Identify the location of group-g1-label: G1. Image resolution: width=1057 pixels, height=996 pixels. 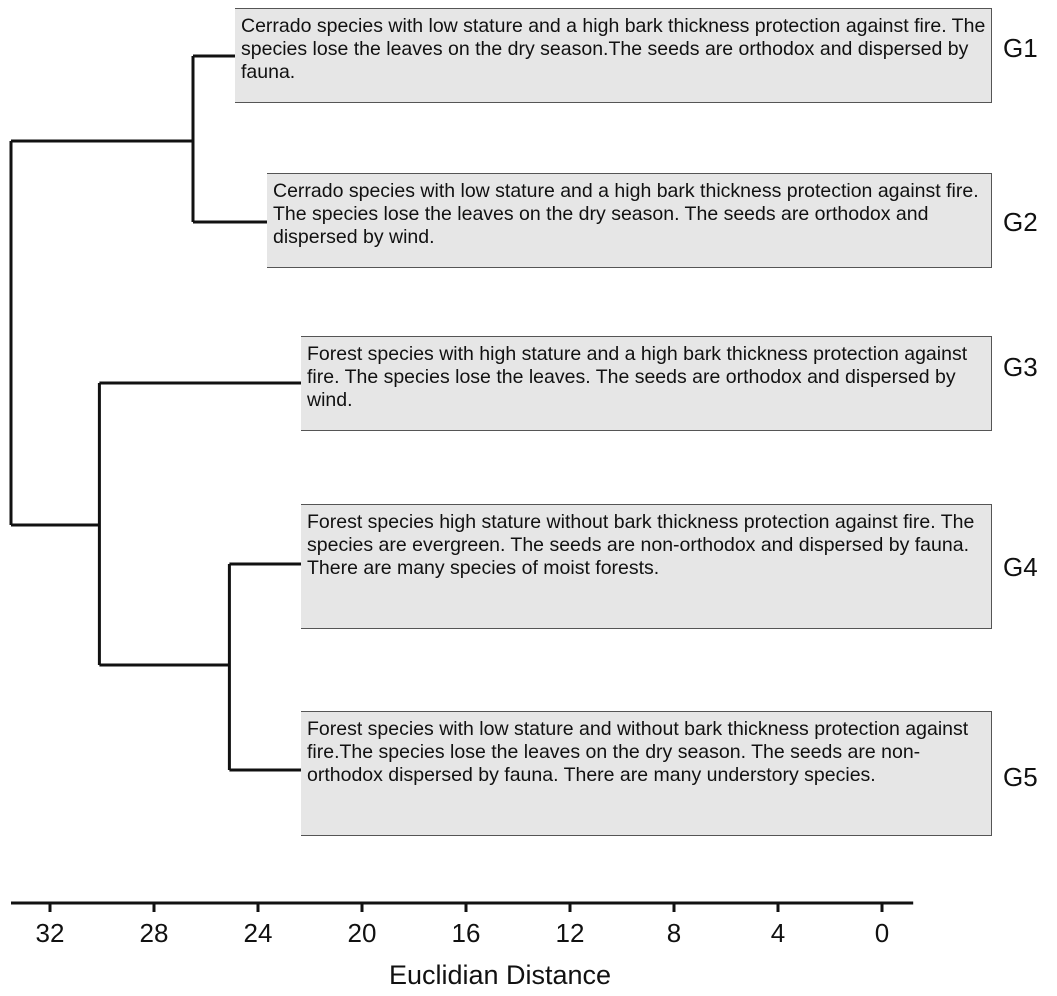
(1020, 48).